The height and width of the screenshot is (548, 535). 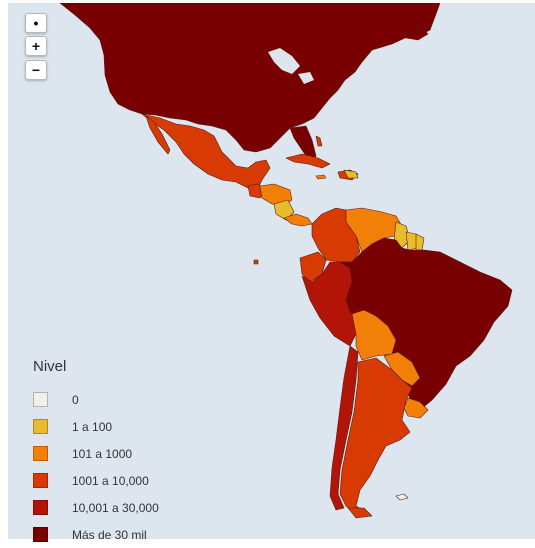 I want to click on region-colombia, so click(x=336, y=235).